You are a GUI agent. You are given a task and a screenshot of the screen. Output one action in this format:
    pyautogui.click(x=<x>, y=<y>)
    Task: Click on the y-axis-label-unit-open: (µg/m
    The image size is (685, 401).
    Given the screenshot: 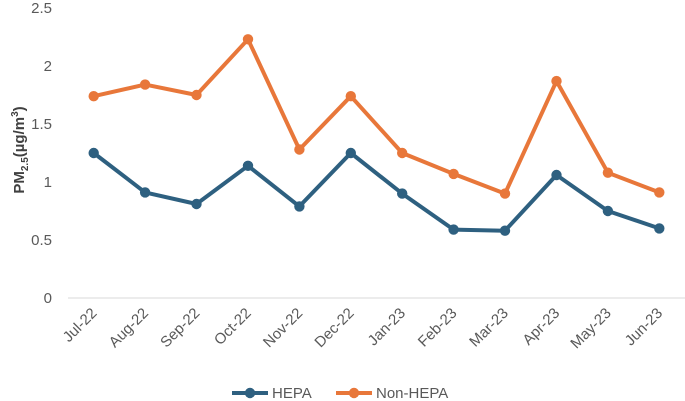 What is the action you would take?
    pyautogui.click(x=19, y=137)
    